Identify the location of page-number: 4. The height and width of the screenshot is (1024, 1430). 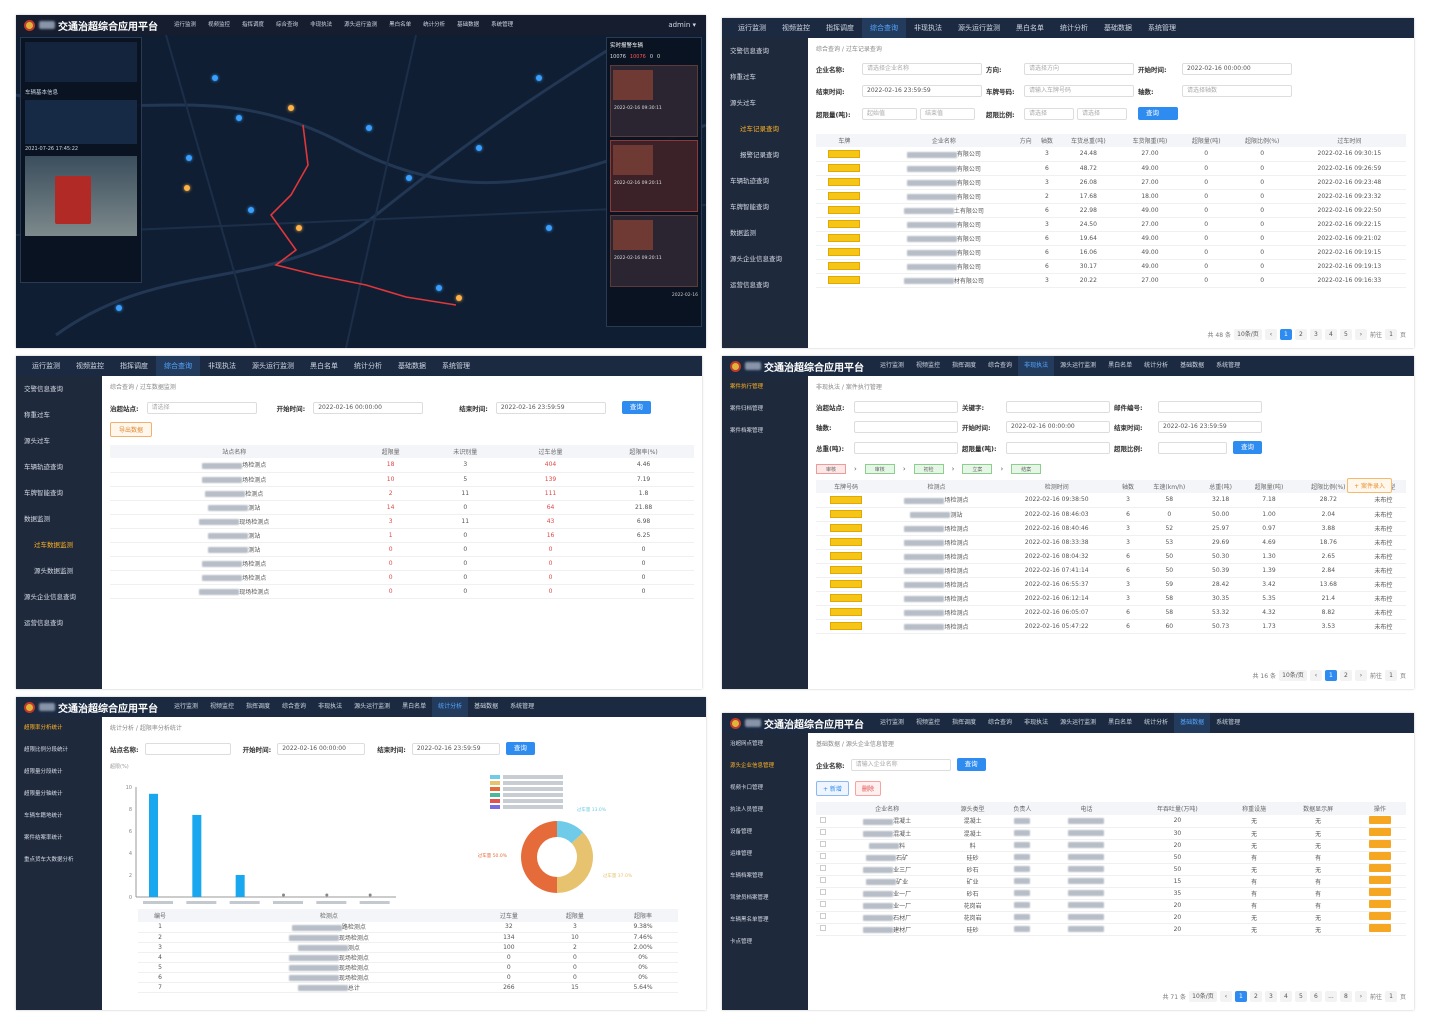
(1330, 334).